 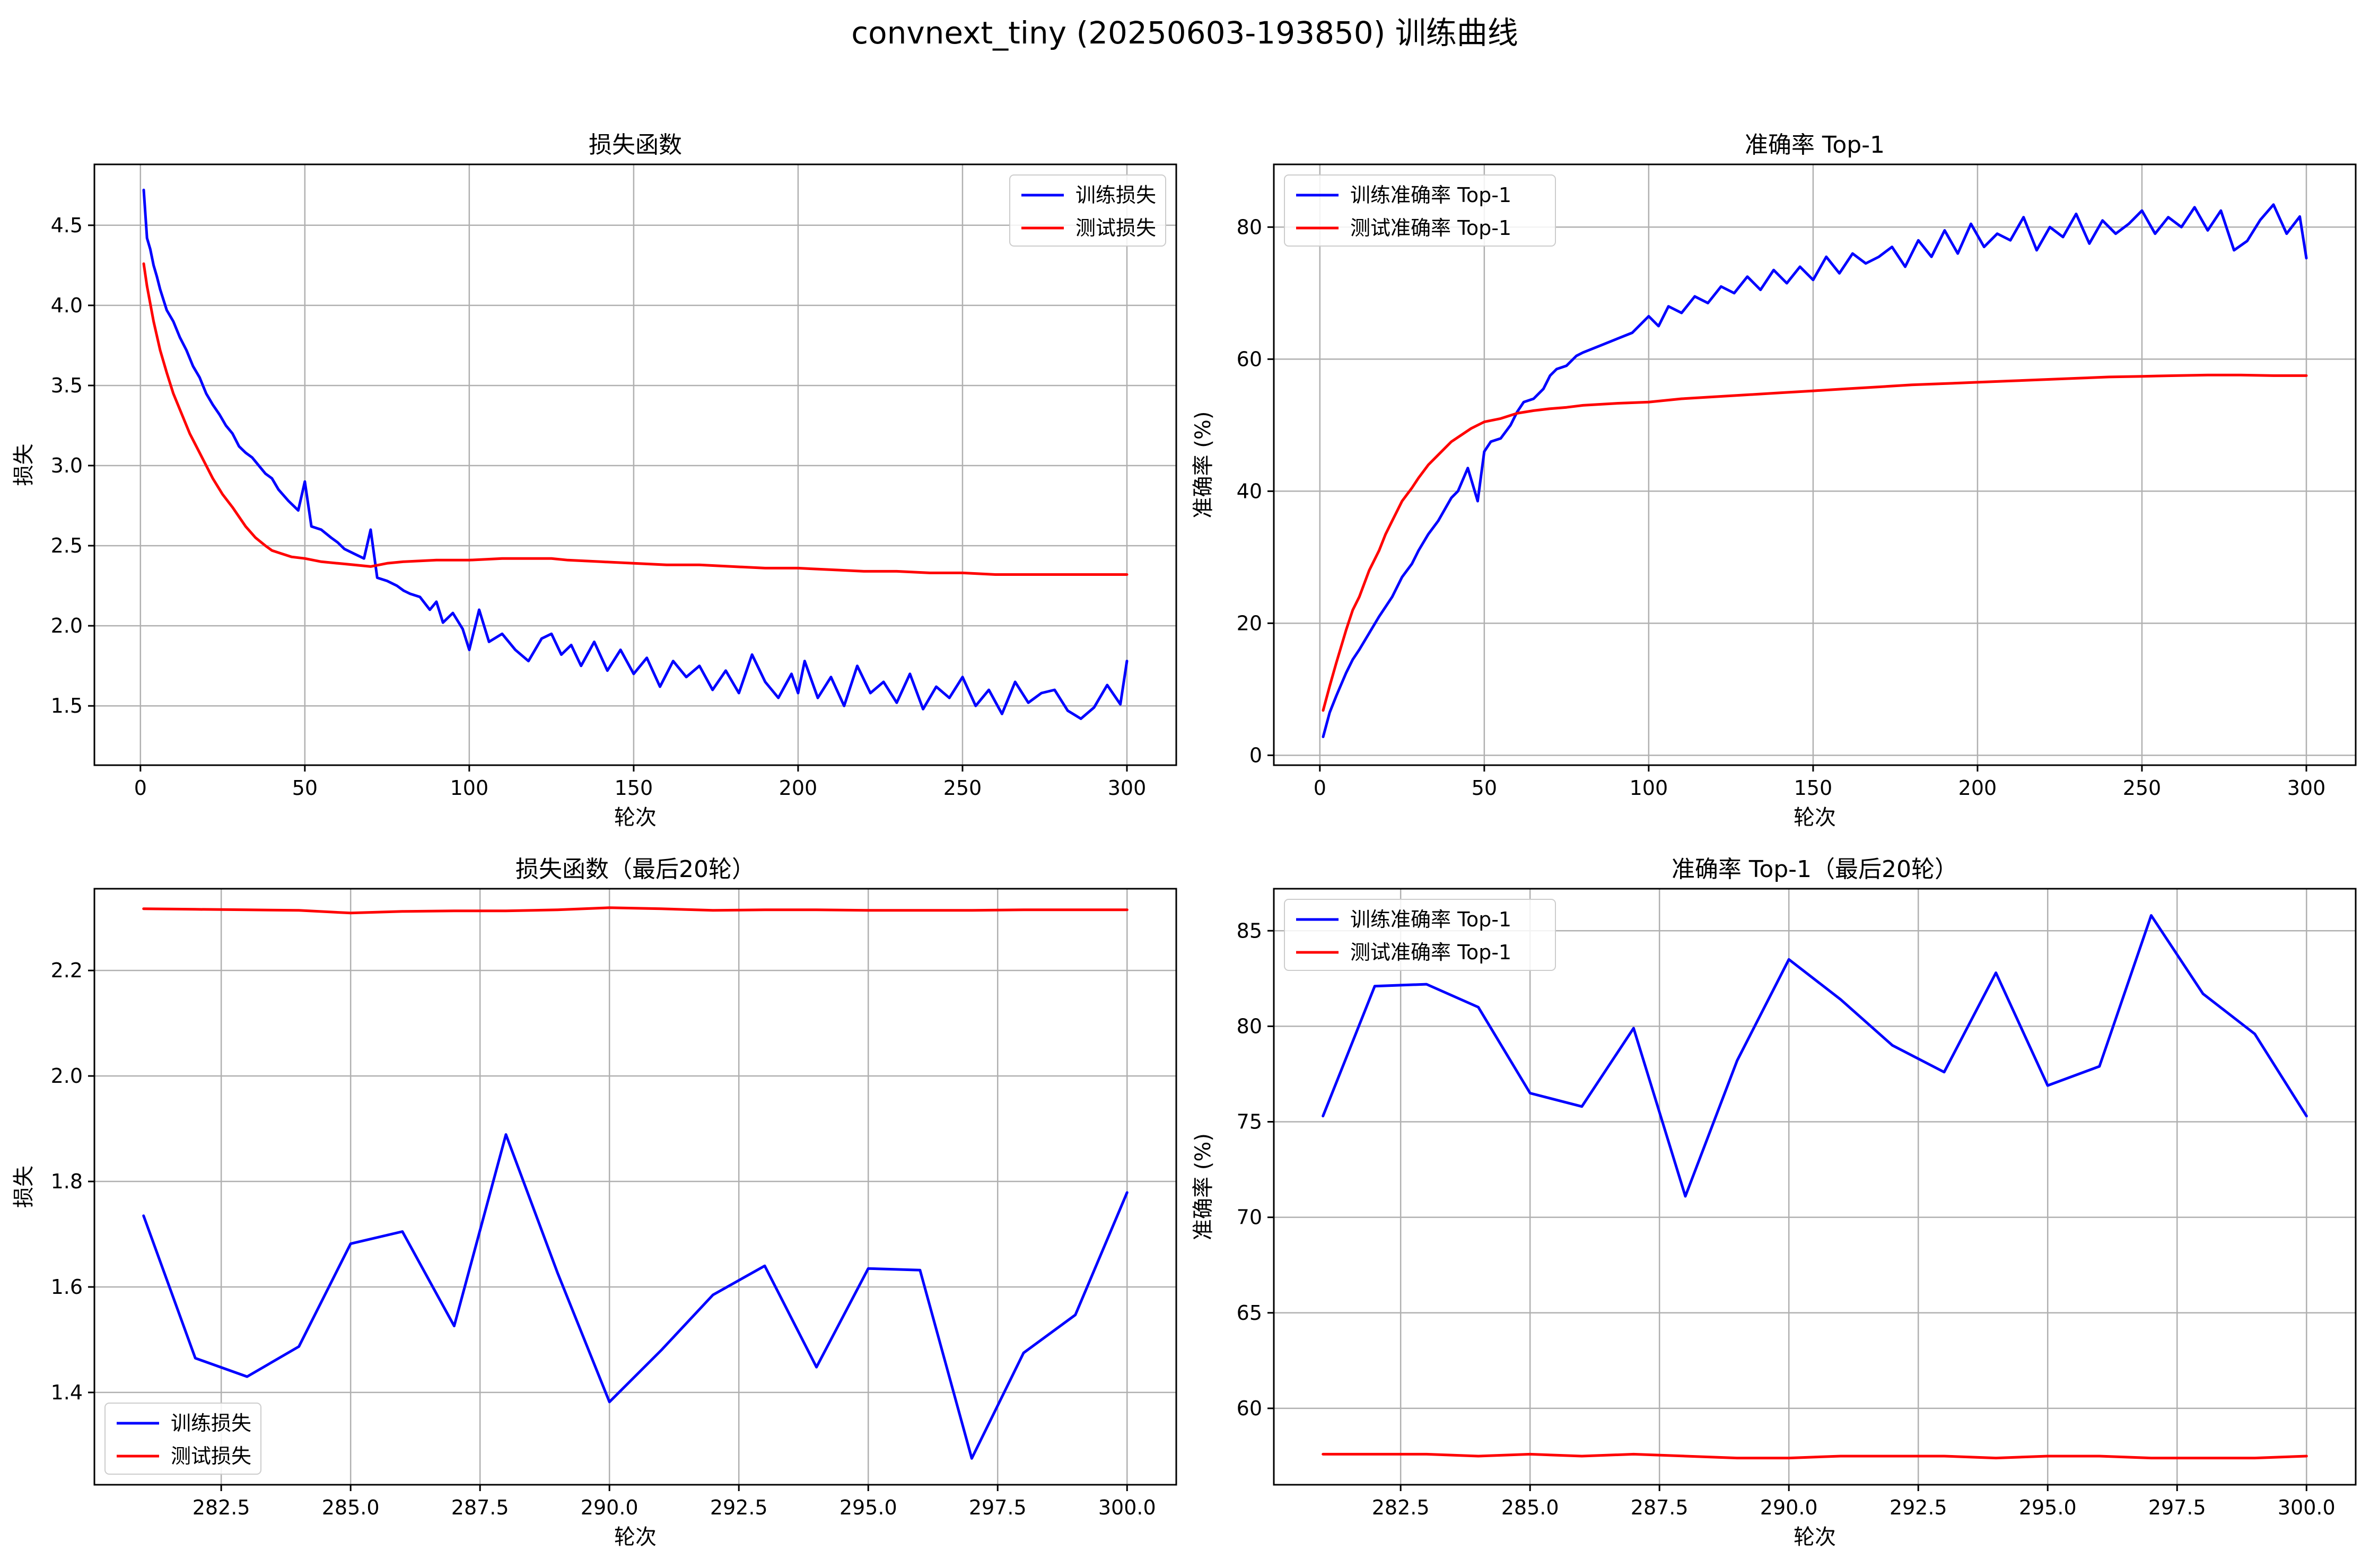 I want to click on y-tick-label: 85, so click(x=1249, y=930).